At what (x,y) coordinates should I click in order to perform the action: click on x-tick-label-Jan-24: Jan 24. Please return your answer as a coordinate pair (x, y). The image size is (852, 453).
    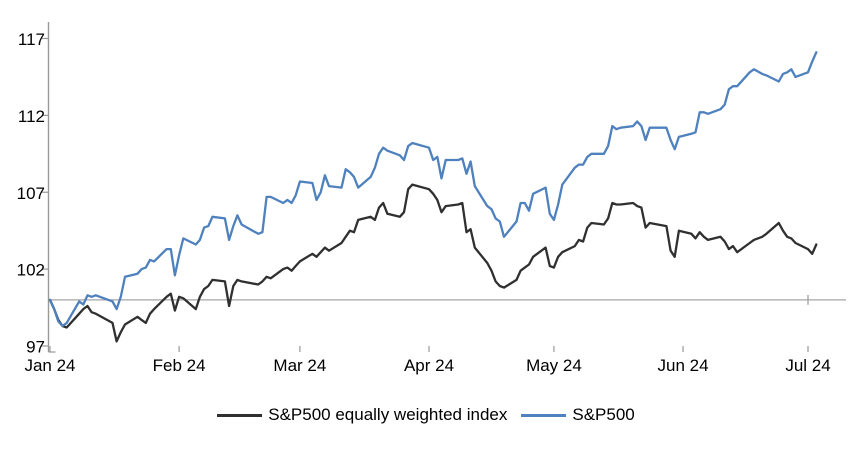
    Looking at the image, I should click on (49, 365).